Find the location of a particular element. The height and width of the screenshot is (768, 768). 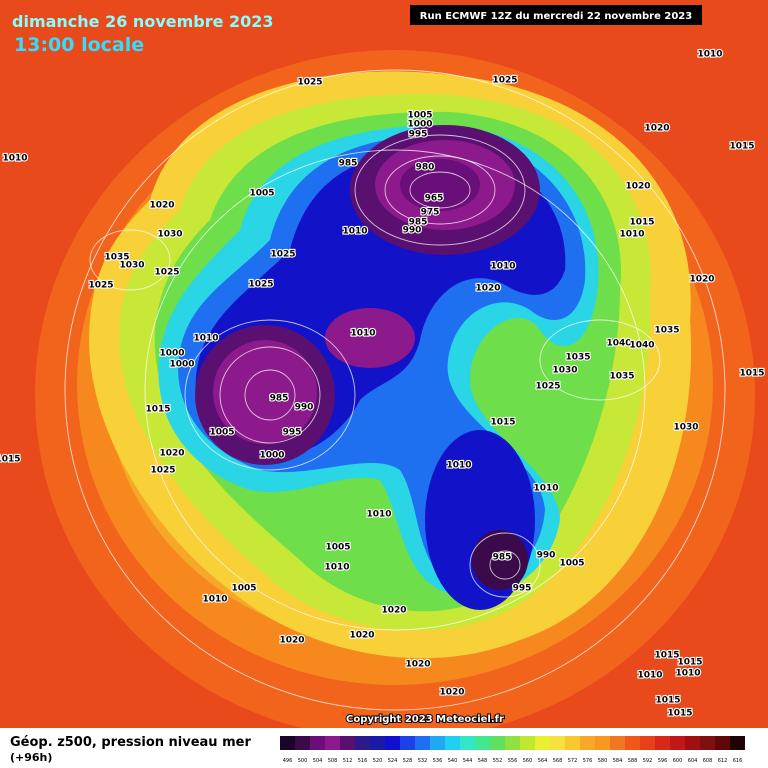

isobar-label: 975 is located at coordinates (430, 213).